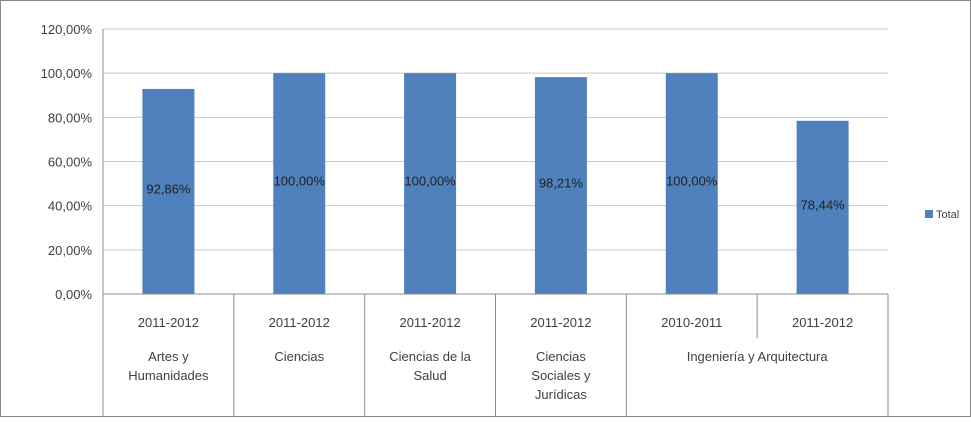 The image size is (971, 422). I want to click on bar-data-label: 92,86%, so click(168, 188).